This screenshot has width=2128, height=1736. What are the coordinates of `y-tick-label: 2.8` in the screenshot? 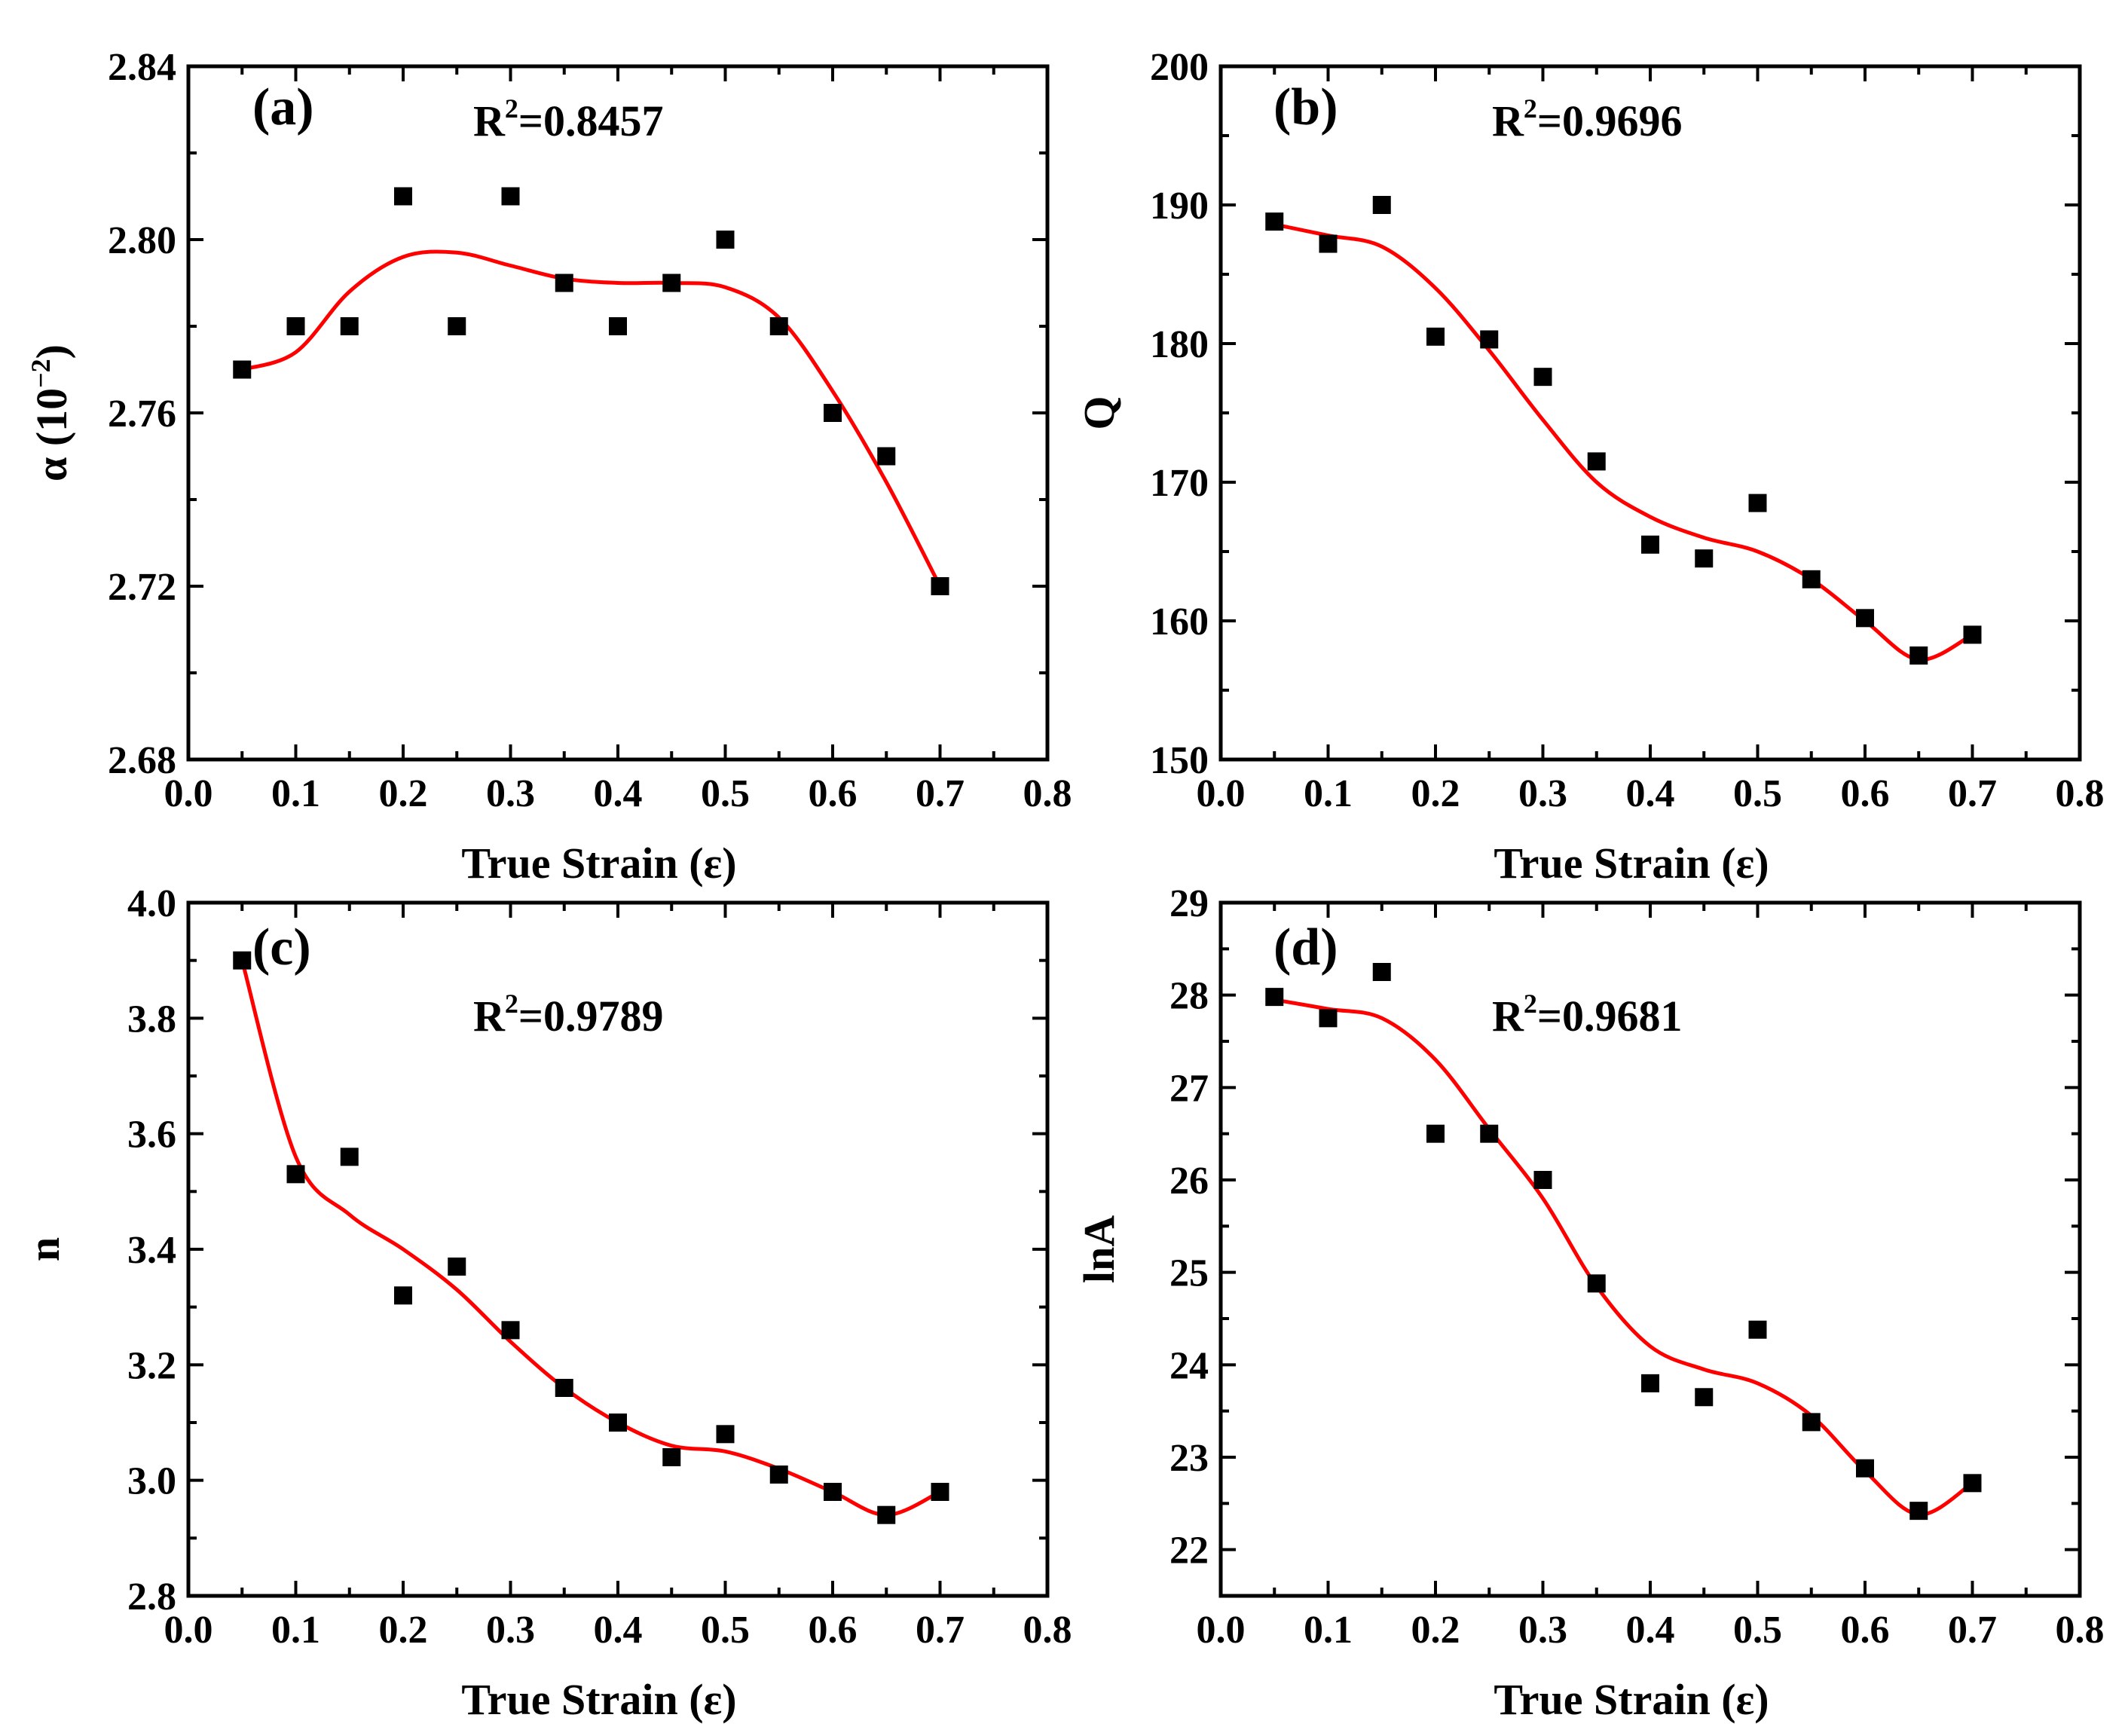 It's located at (151, 1597).